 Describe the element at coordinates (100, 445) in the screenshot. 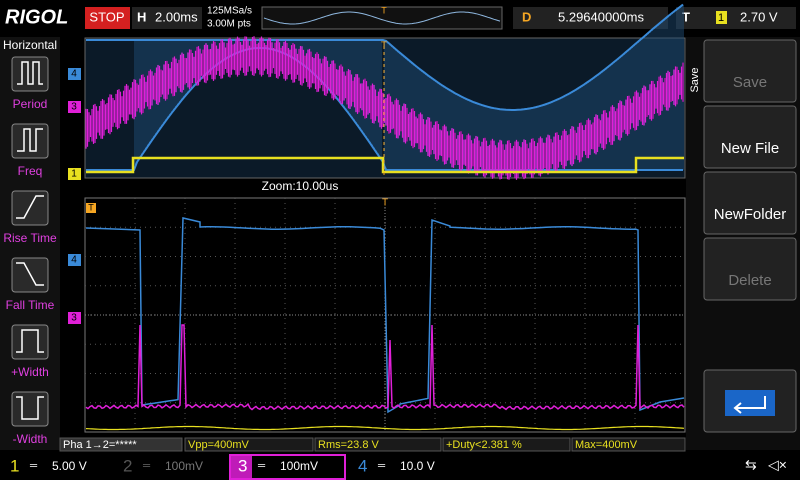

I see `measurement: Pha 1→2=*****` at that location.